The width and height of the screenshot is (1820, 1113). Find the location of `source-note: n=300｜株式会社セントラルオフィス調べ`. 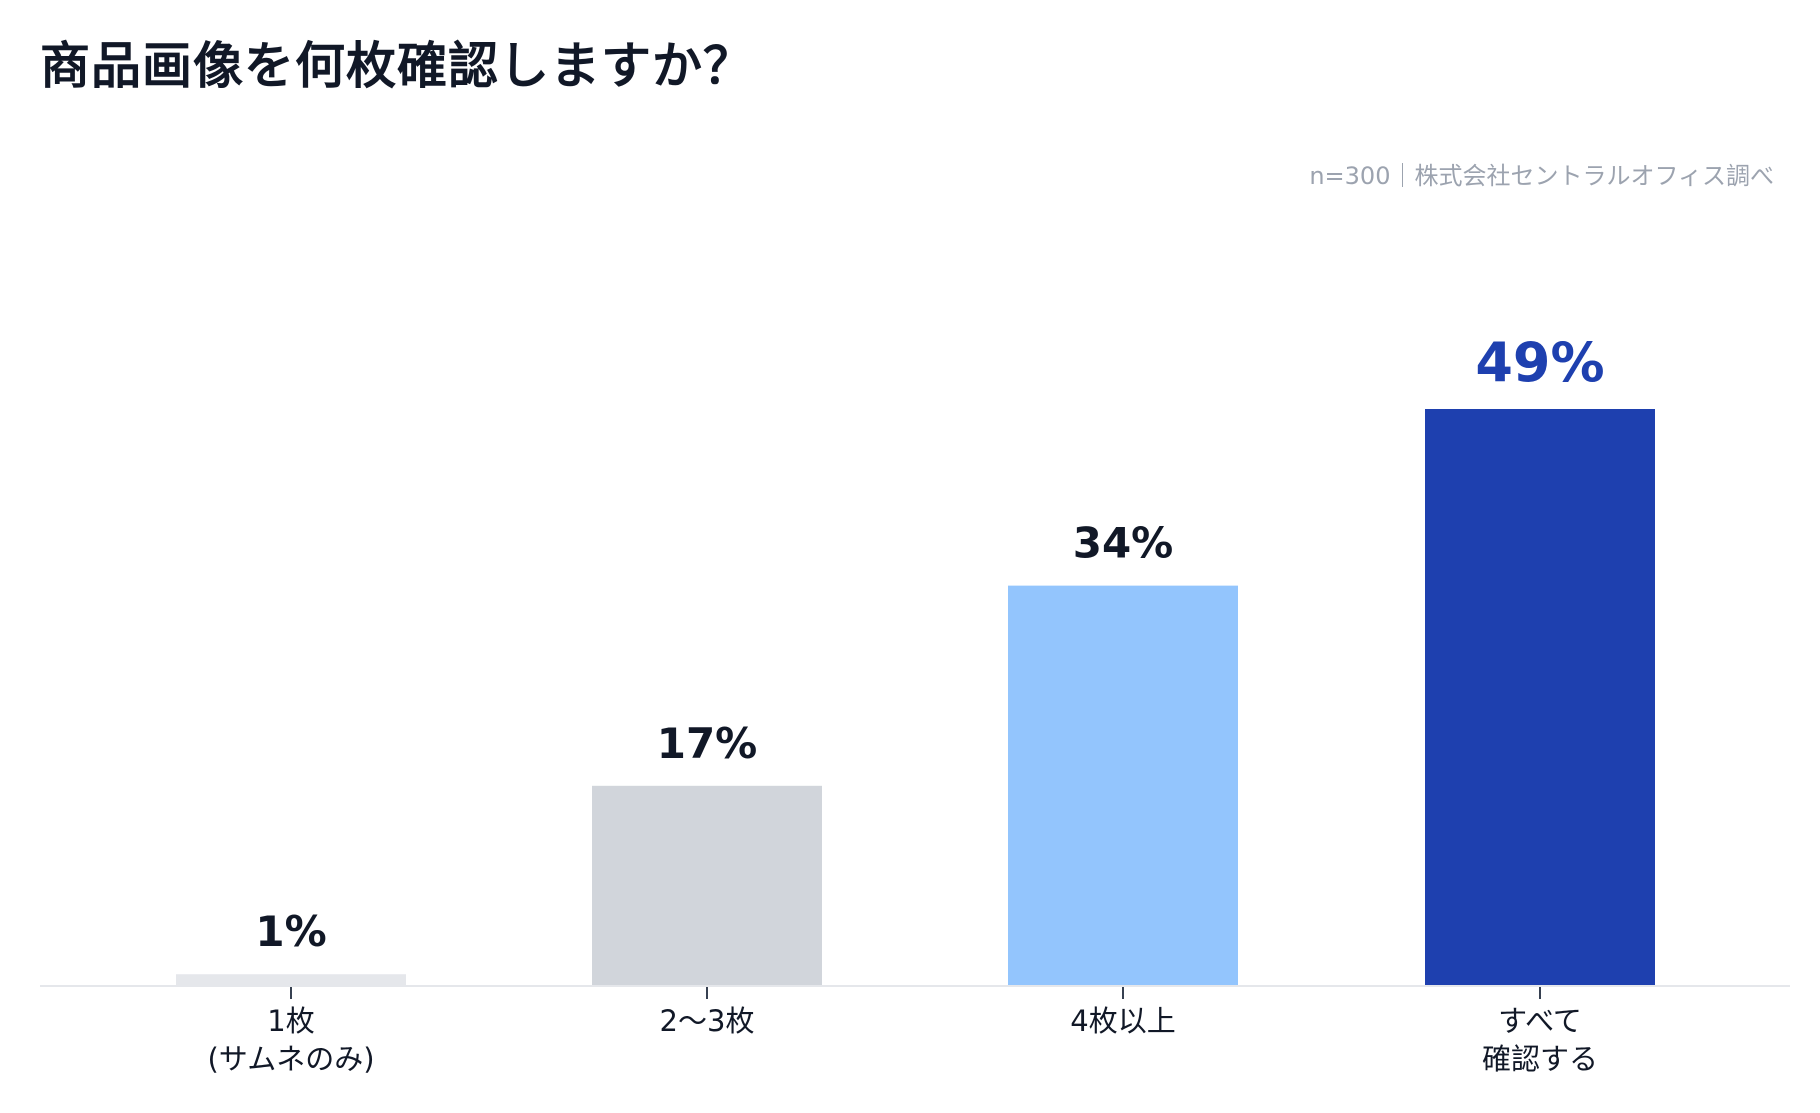

source-note: n=300｜株式会社セントラルオフィス調べ is located at coordinates (1541, 176).